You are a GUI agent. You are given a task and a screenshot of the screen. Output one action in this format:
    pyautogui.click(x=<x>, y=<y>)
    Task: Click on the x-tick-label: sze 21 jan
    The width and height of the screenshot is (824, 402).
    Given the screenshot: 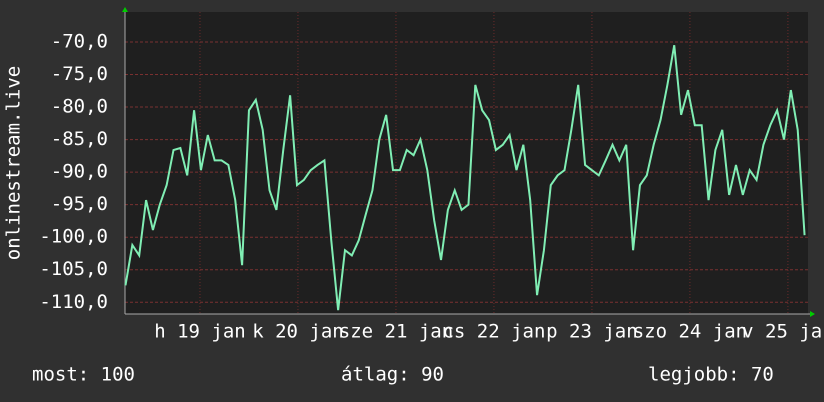 What is the action you would take?
    pyautogui.click(x=396, y=332)
    